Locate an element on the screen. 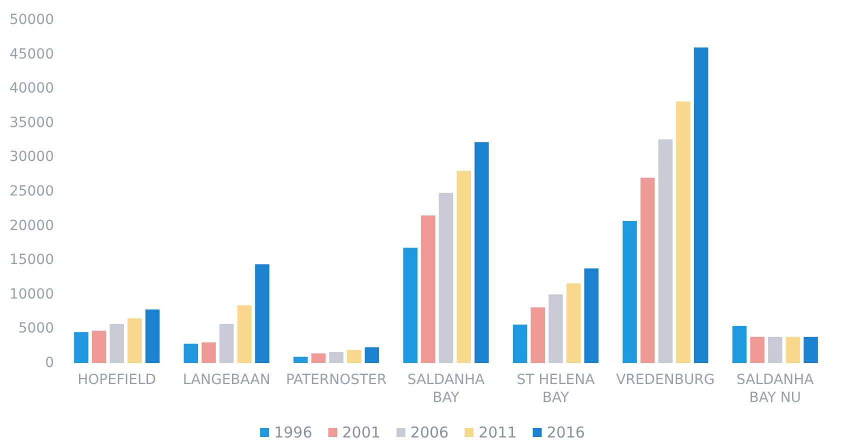 The height and width of the screenshot is (445, 845). x-tick-label: LANGEBAAN is located at coordinates (226, 380).